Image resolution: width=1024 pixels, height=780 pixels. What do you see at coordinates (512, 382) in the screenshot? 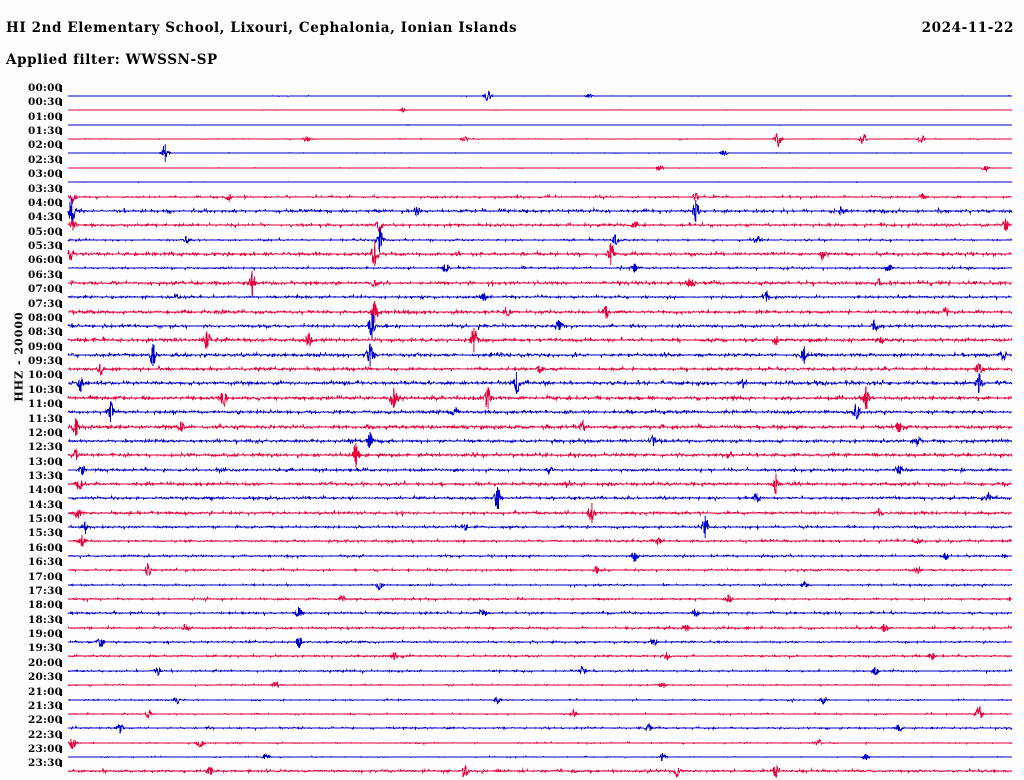
I see `trace-row: 10:00` at bounding box center [512, 382].